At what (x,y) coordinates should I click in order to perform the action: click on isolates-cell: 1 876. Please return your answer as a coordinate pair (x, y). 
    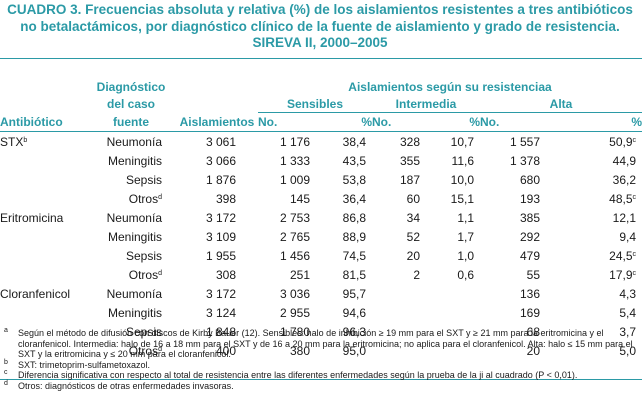
    Looking at the image, I should click on (220, 179).